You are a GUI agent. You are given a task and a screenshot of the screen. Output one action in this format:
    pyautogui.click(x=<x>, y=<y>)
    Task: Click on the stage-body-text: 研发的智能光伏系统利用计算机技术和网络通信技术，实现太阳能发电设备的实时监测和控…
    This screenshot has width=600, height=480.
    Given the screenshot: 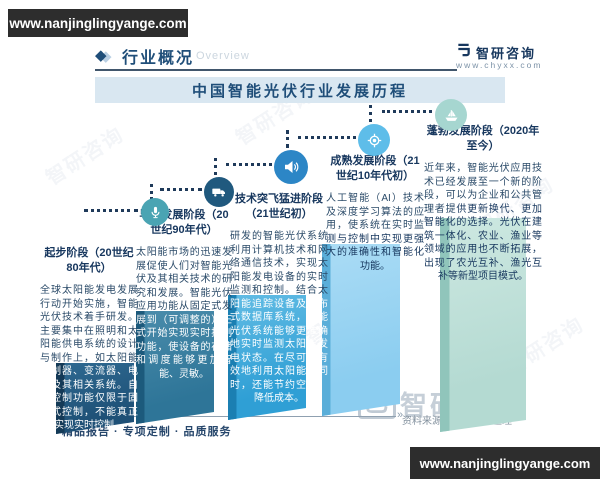 What is the action you would take?
    pyautogui.click(x=279, y=263)
    